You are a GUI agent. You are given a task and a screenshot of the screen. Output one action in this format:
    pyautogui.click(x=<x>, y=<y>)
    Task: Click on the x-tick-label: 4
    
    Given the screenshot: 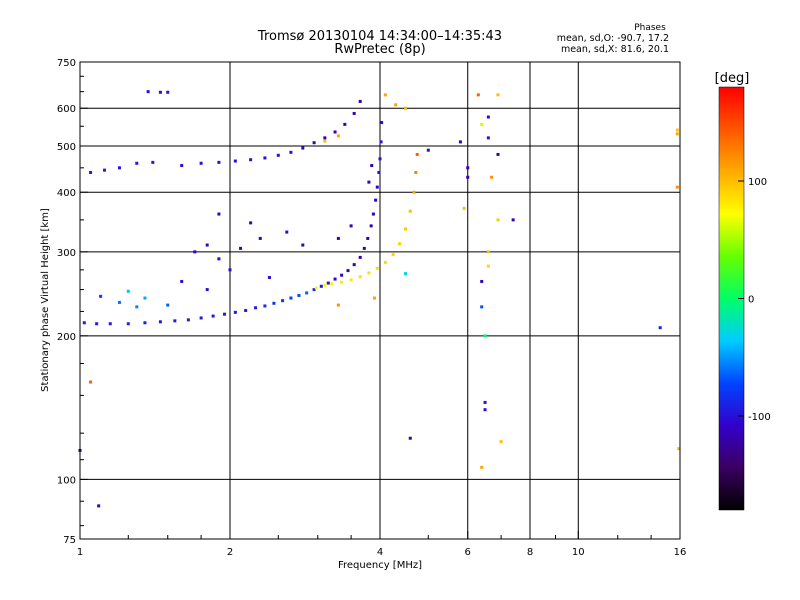 What is the action you would take?
    pyautogui.click(x=380, y=552)
    